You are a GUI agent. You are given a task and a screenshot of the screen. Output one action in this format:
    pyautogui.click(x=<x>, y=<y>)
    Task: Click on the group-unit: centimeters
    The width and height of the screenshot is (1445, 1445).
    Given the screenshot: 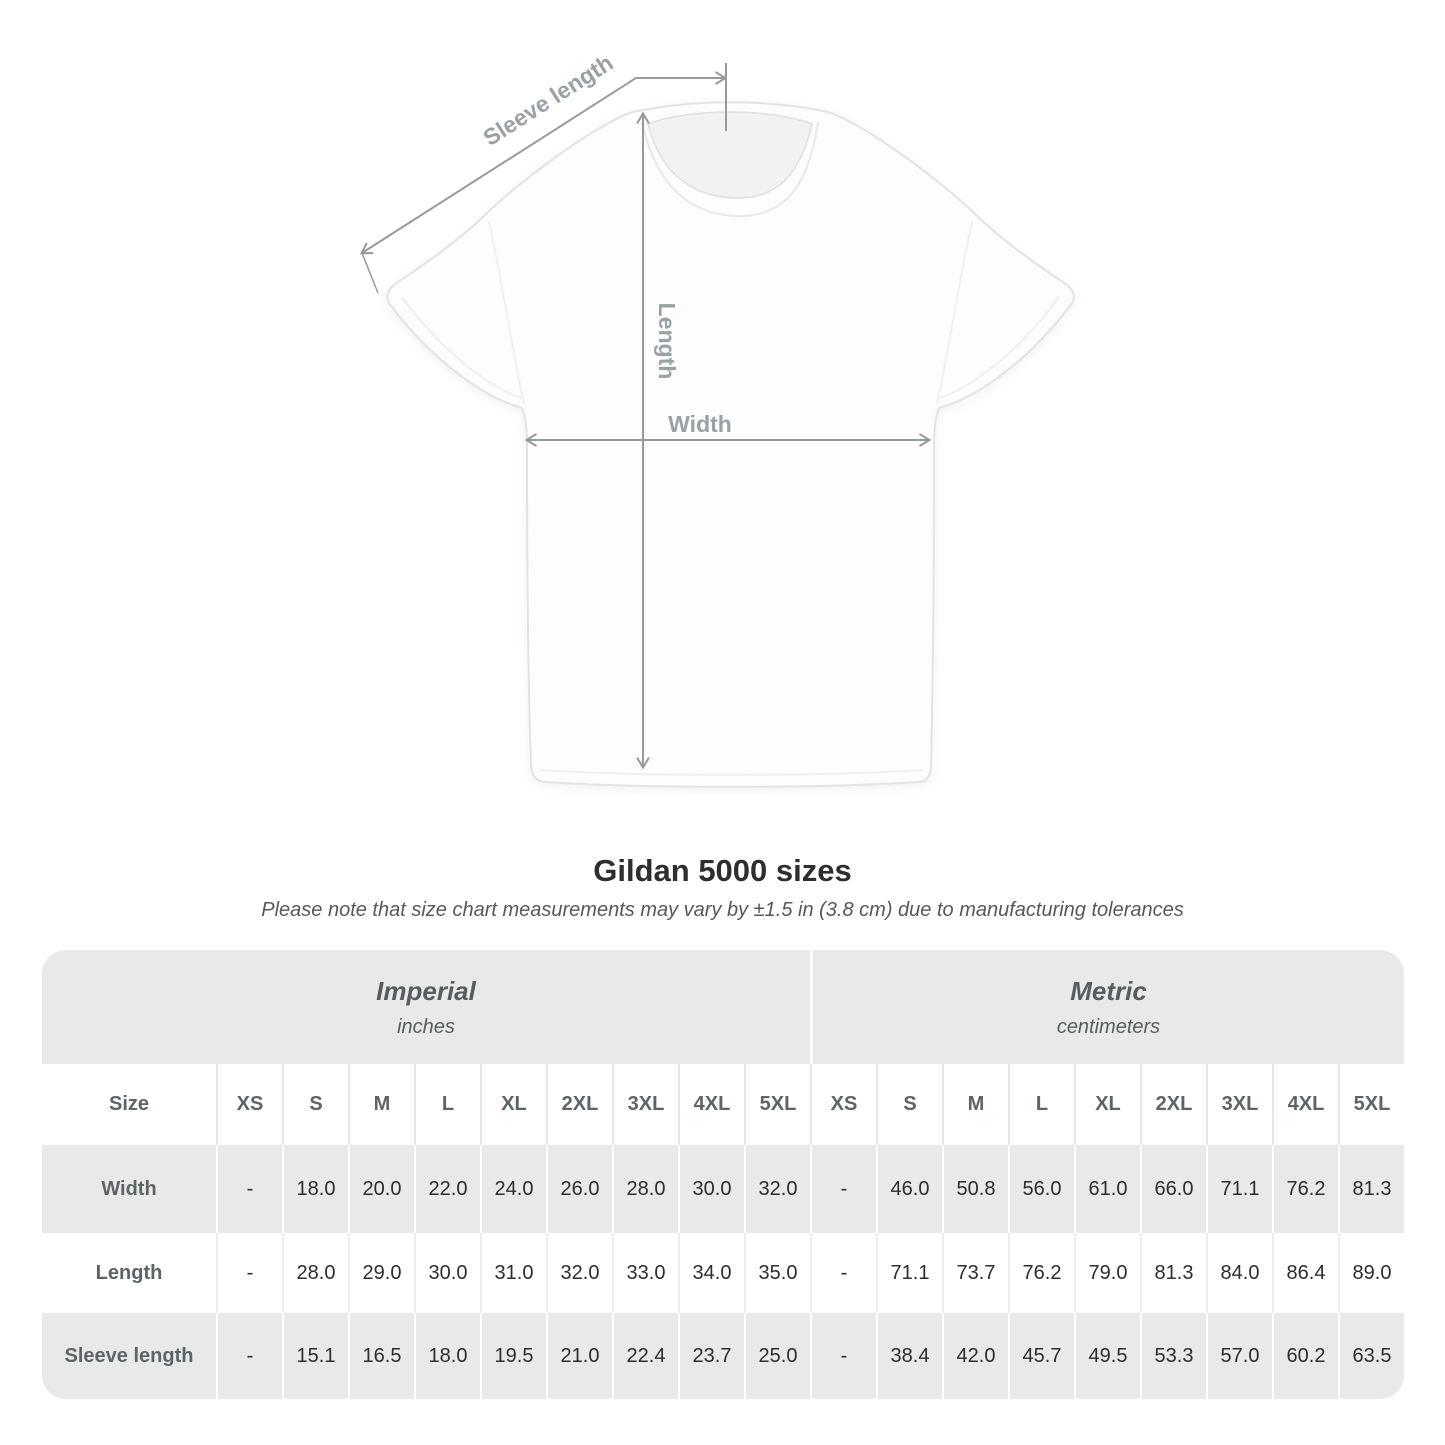 What is the action you would take?
    pyautogui.click(x=1108, y=1026)
    